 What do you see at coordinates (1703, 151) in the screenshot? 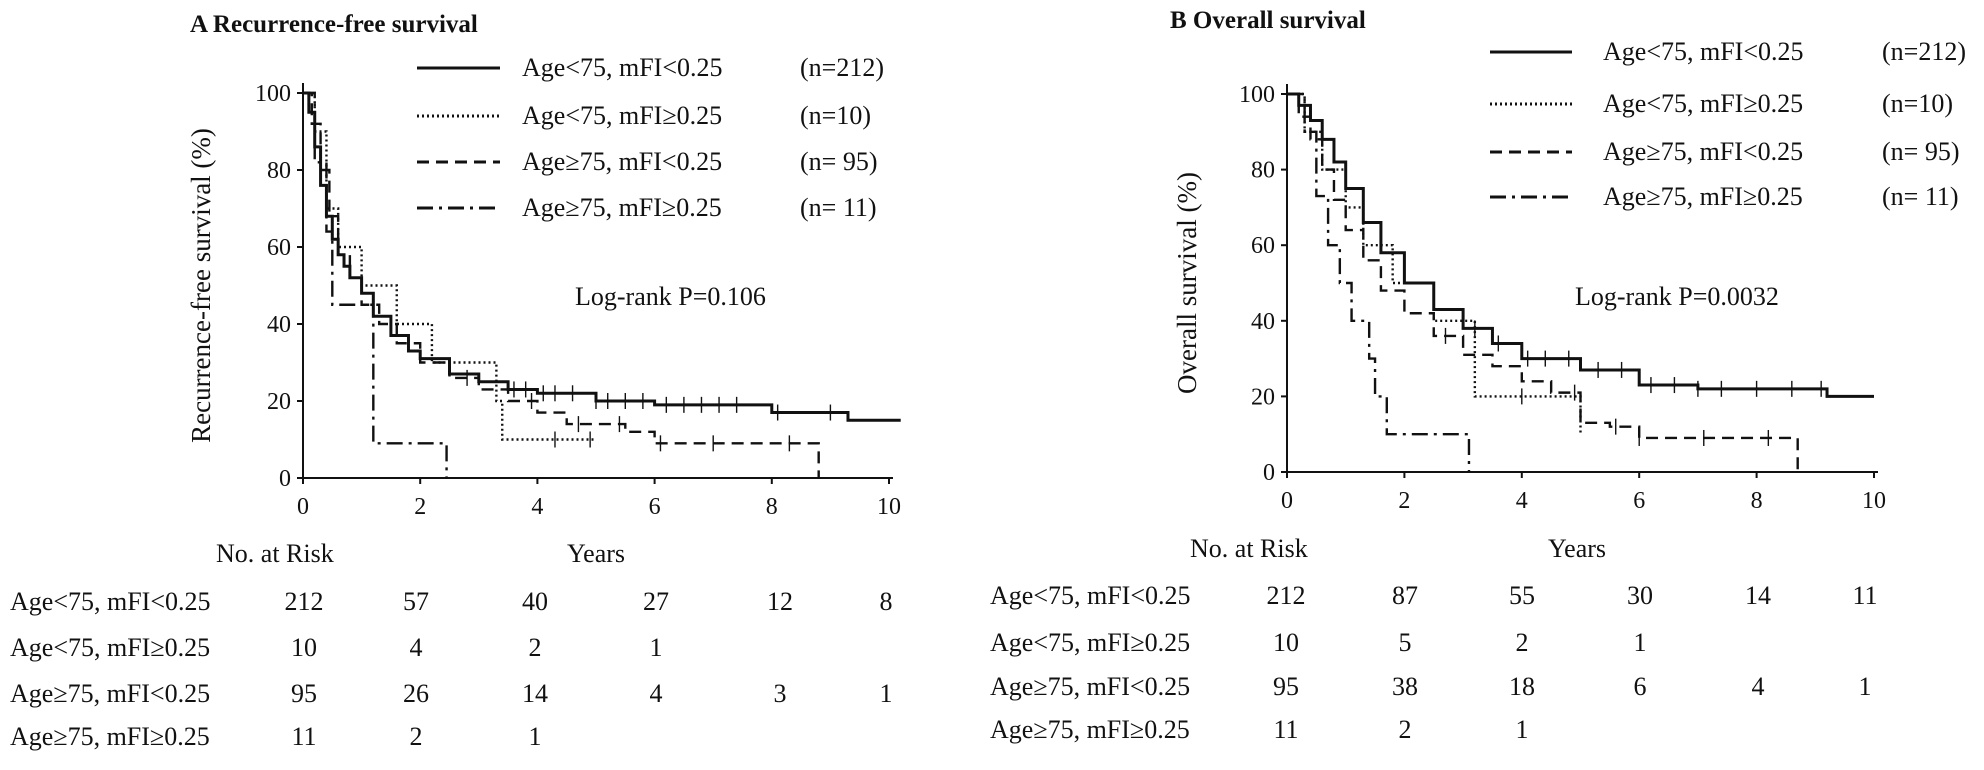
I see `panel-b-legend-label: Age≥75, mFI<0.25` at bounding box center [1703, 151].